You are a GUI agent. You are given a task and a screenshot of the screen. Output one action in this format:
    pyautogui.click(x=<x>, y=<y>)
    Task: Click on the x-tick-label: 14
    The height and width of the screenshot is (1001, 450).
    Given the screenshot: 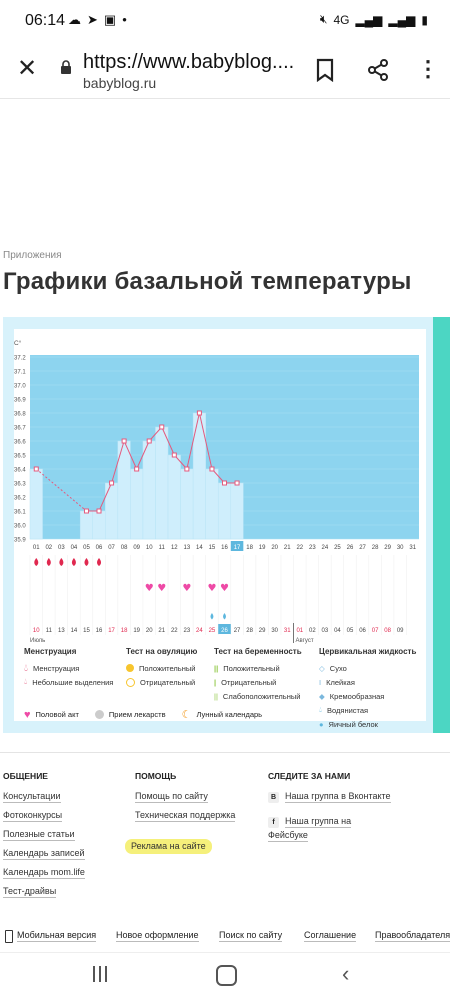 What is the action you would take?
    pyautogui.click(x=199, y=548)
    